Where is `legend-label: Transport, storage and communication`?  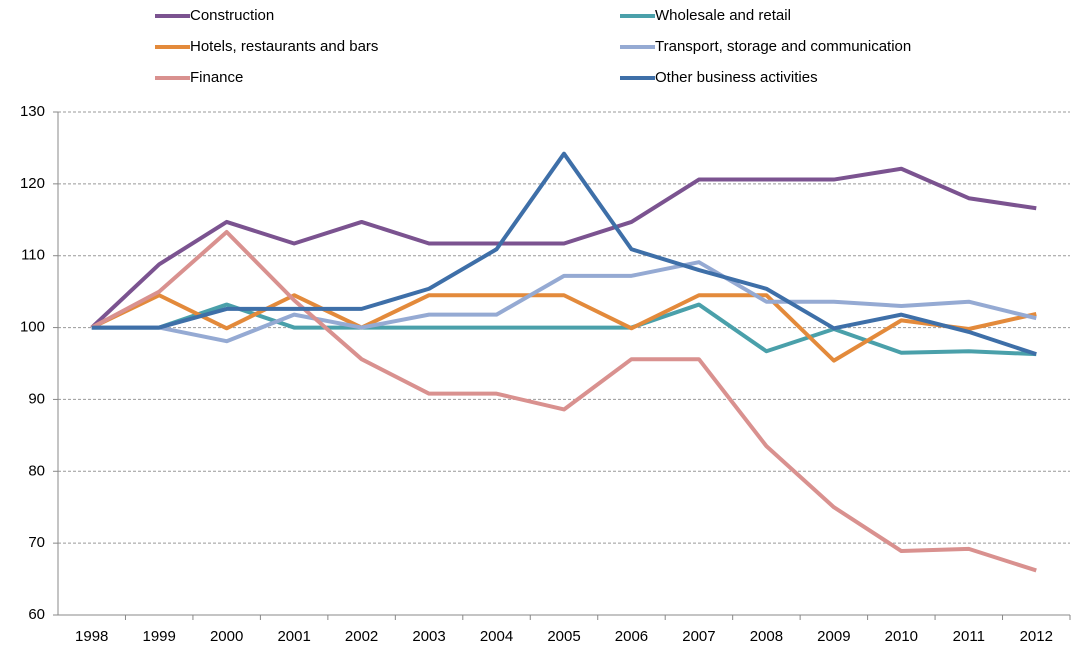
legend-label: Transport, storage and communication is located at coordinates (783, 46).